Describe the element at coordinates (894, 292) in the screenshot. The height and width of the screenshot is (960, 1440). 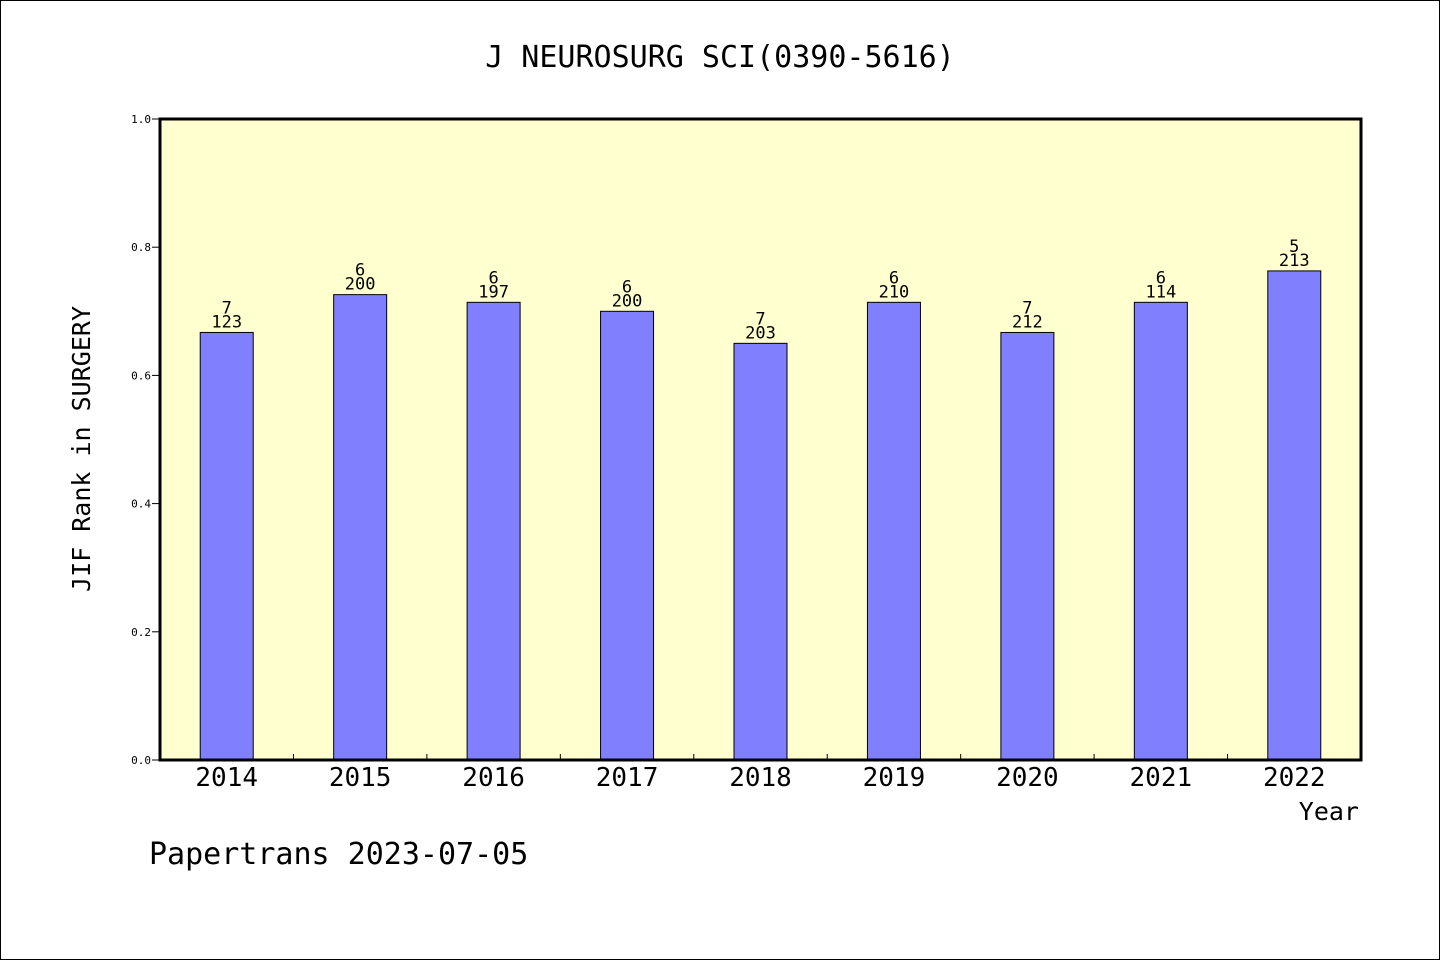
I see `bar-total-label: 210` at that location.